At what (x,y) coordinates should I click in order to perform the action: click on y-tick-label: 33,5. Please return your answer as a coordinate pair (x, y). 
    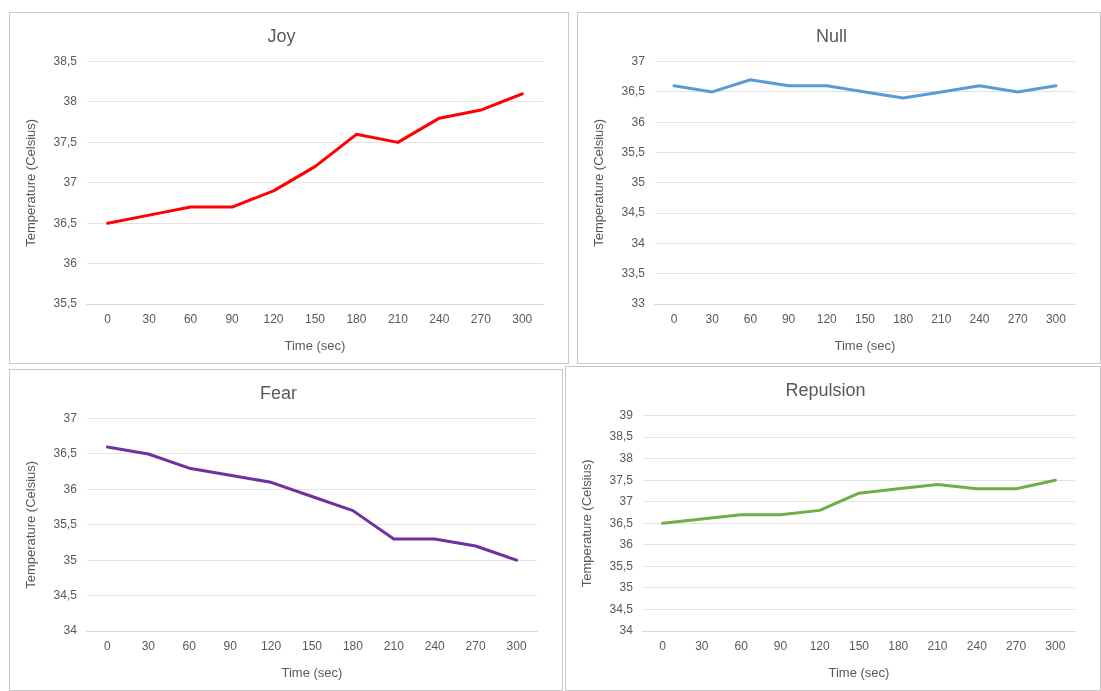
    Looking at the image, I should click on (633, 273).